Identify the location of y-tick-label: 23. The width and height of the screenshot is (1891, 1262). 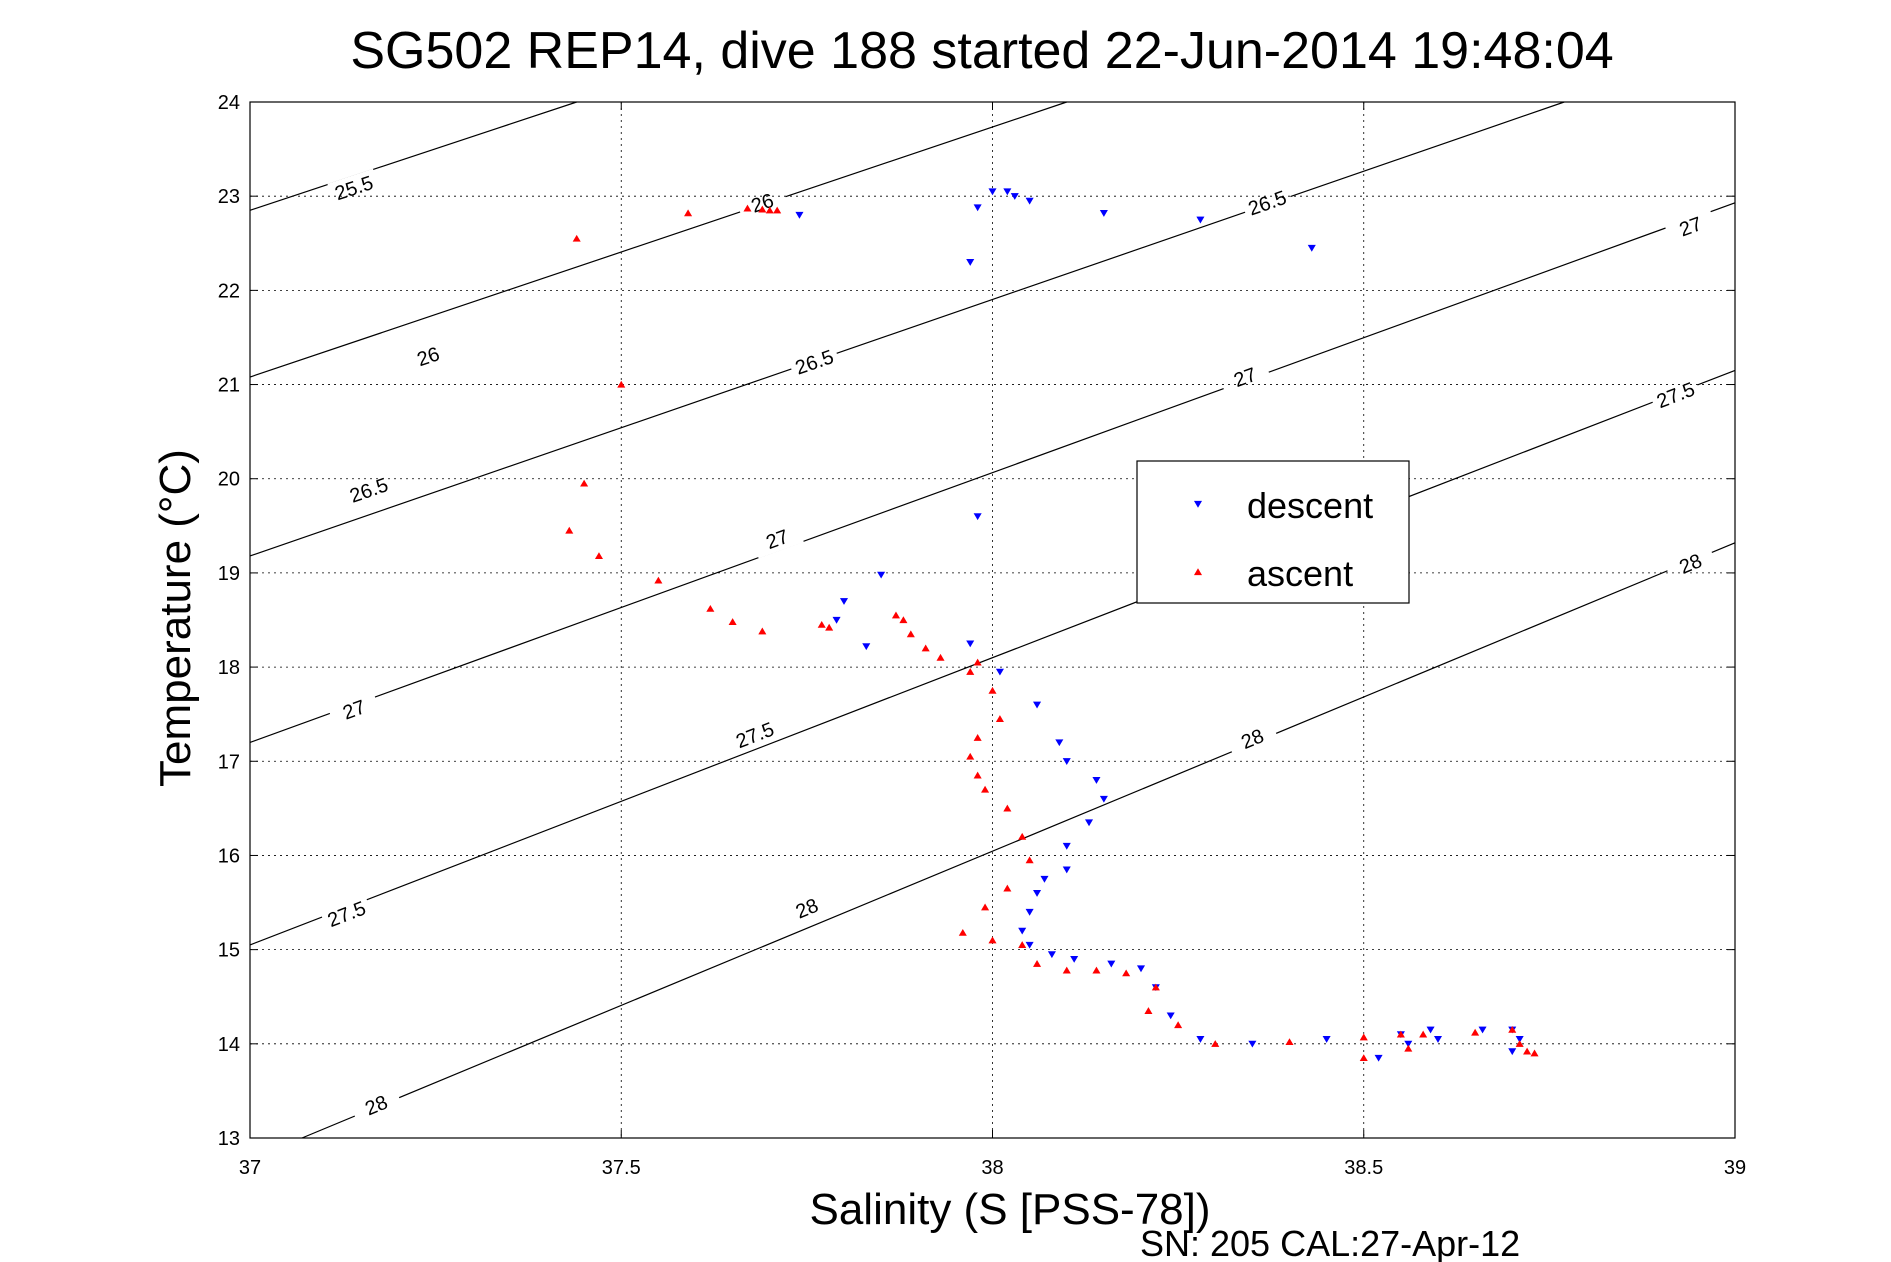
(229, 197).